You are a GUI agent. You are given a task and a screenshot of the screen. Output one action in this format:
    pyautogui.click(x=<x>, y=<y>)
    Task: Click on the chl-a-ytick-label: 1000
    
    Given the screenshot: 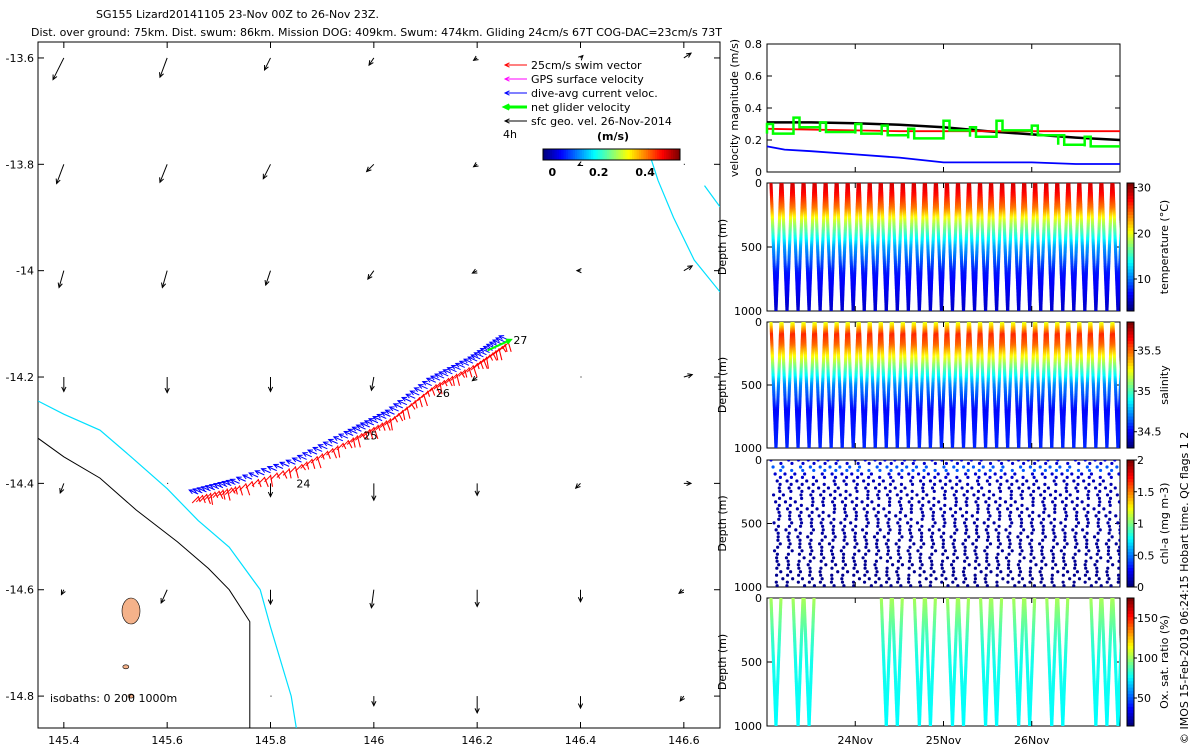 What is the action you would take?
    pyautogui.click(x=748, y=587)
    